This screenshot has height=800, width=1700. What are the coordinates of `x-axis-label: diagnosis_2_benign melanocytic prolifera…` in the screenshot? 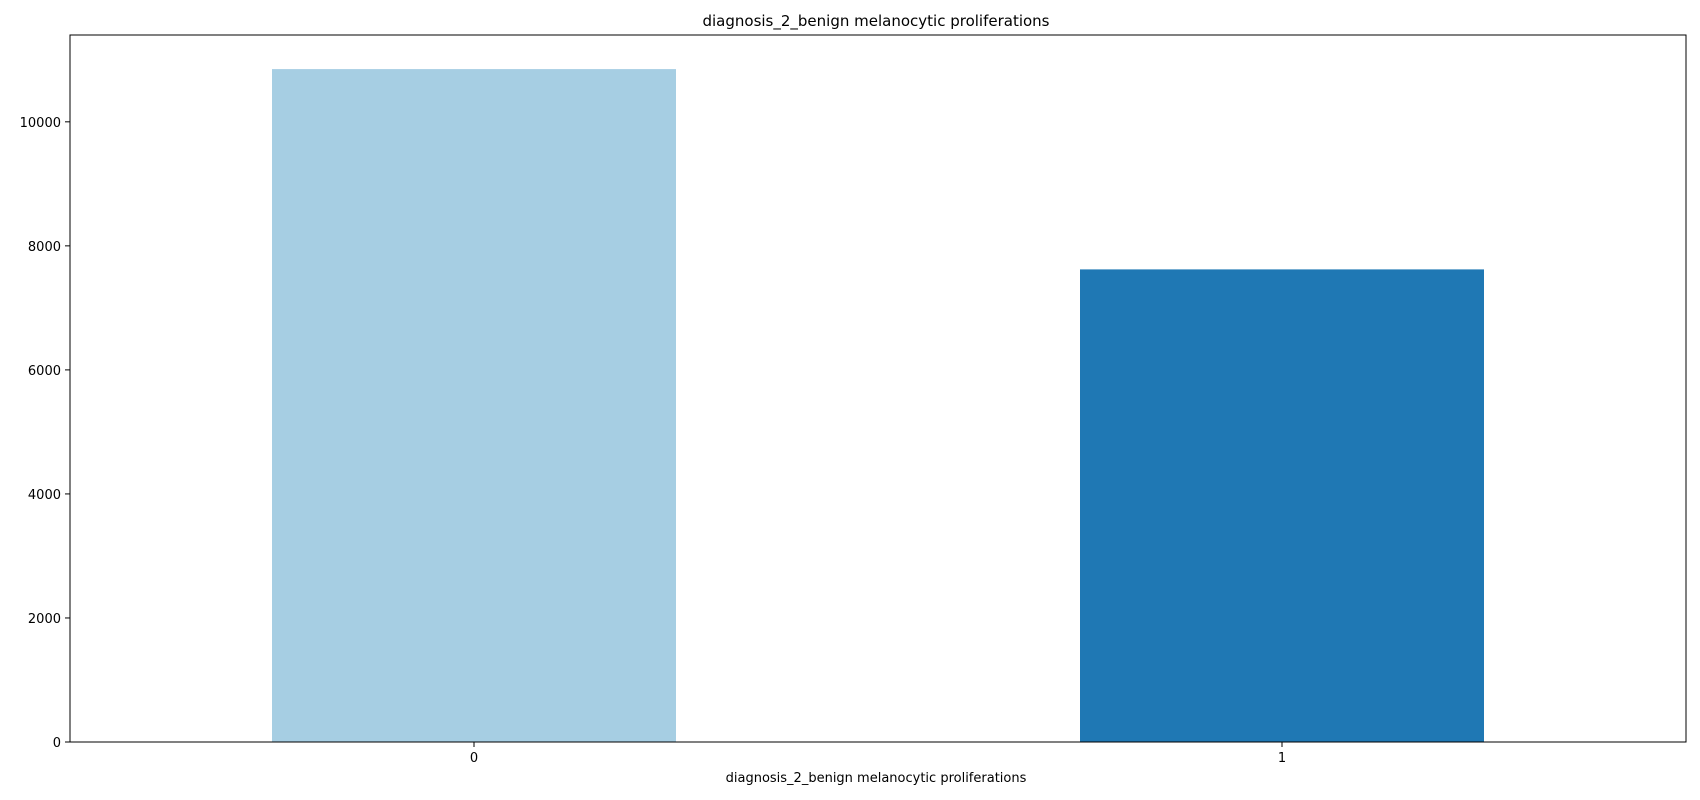 It's located at (876, 778).